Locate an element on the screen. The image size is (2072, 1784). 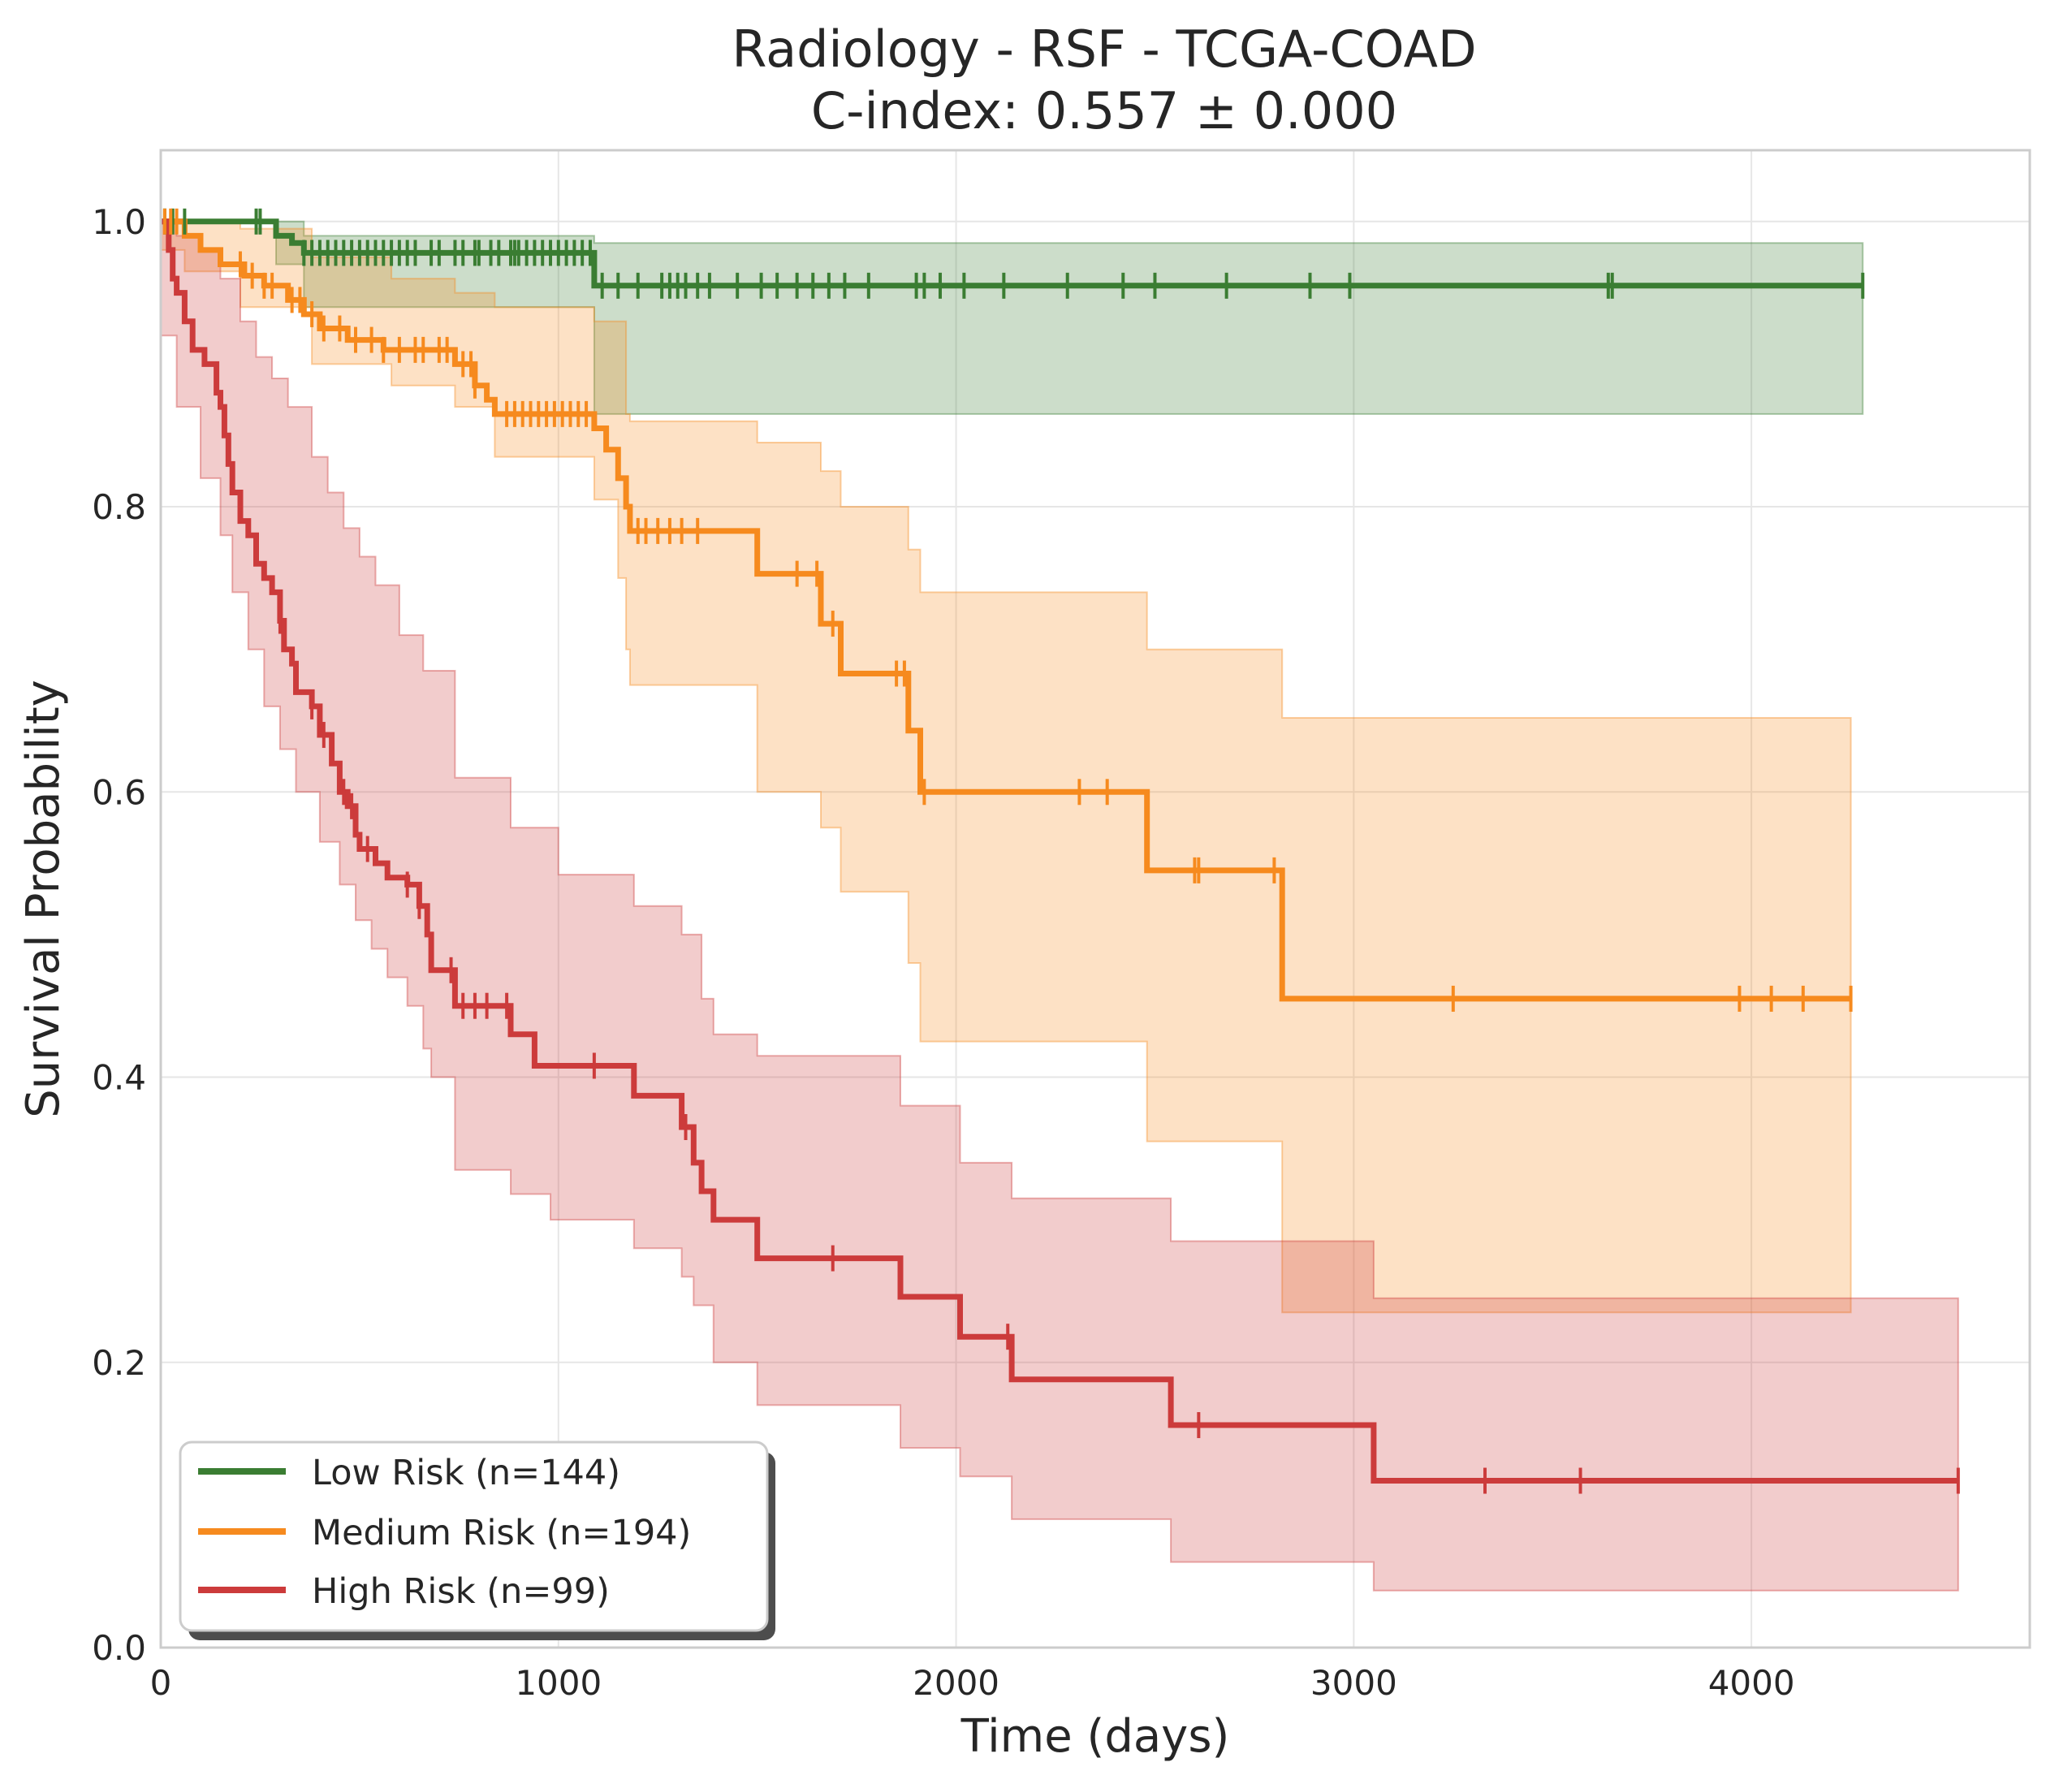
legend-entry: High Risk (n=99) is located at coordinates (404, 1591).